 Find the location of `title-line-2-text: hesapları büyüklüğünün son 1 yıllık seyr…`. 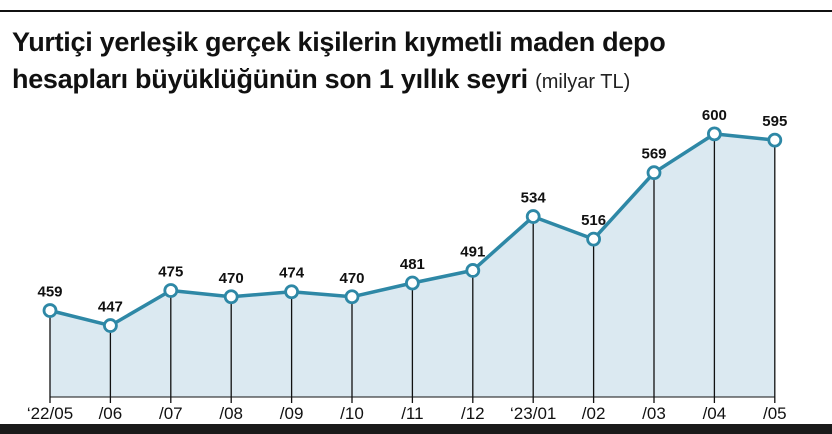

title-line-2-text: hesapları büyüklüğünün son 1 yıllık seyr… is located at coordinates (270, 79).